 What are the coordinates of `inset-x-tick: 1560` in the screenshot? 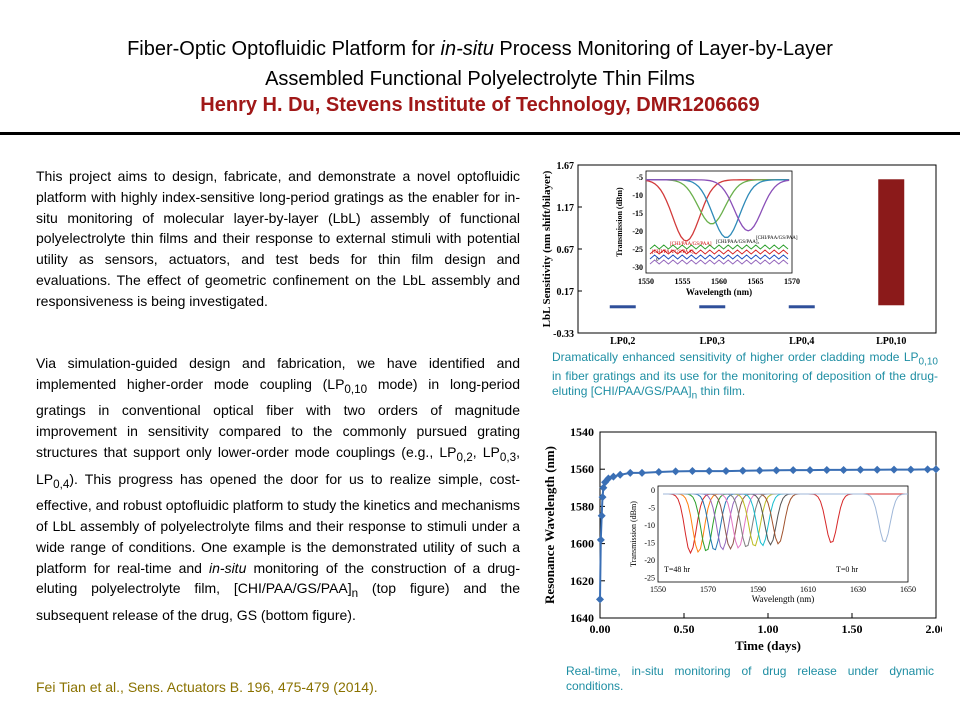 It's located at (719, 281).